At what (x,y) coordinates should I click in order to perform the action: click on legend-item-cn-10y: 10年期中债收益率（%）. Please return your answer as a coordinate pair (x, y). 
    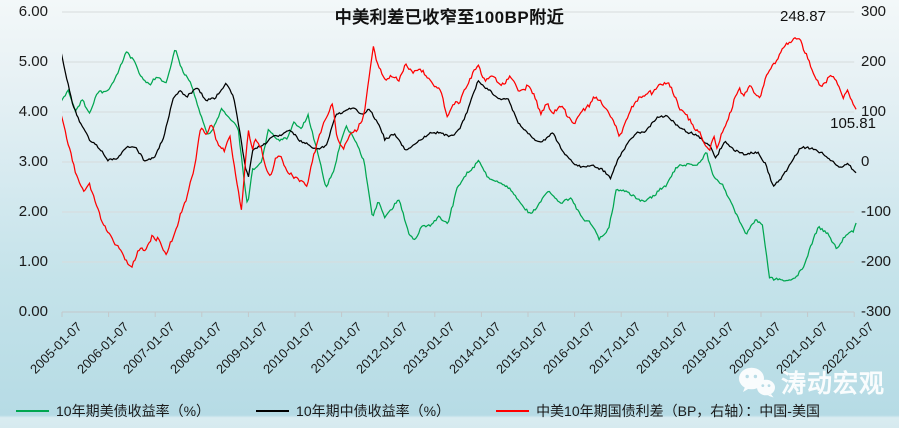
    Looking at the image, I should click on (353, 411).